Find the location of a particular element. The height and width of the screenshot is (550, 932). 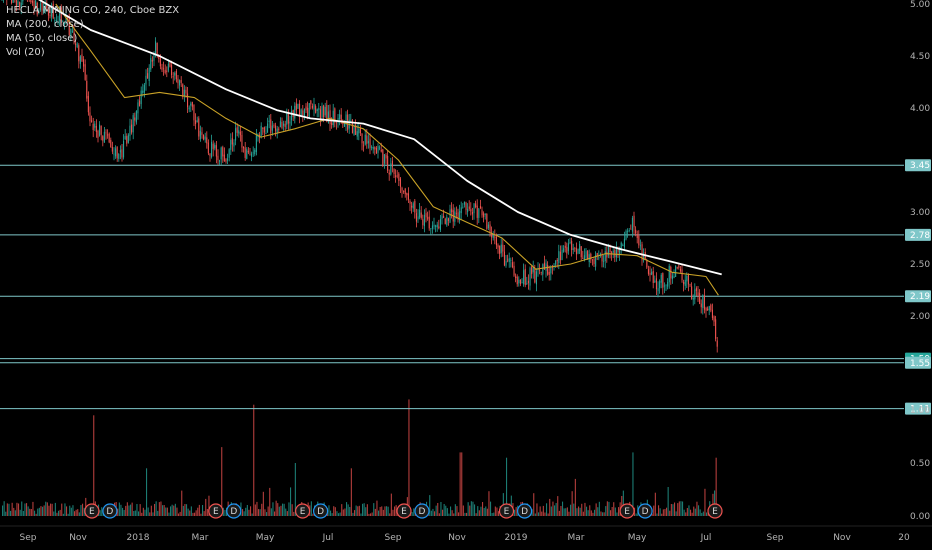

ma200-legend: MA (200, close) is located at coordinates (45, 24).